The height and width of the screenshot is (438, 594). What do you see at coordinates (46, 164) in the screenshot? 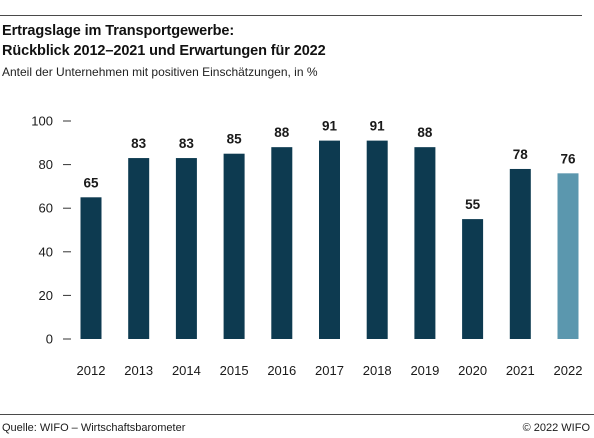
I see `y-tick-label-80: 80` at bounding box center [46, 164].